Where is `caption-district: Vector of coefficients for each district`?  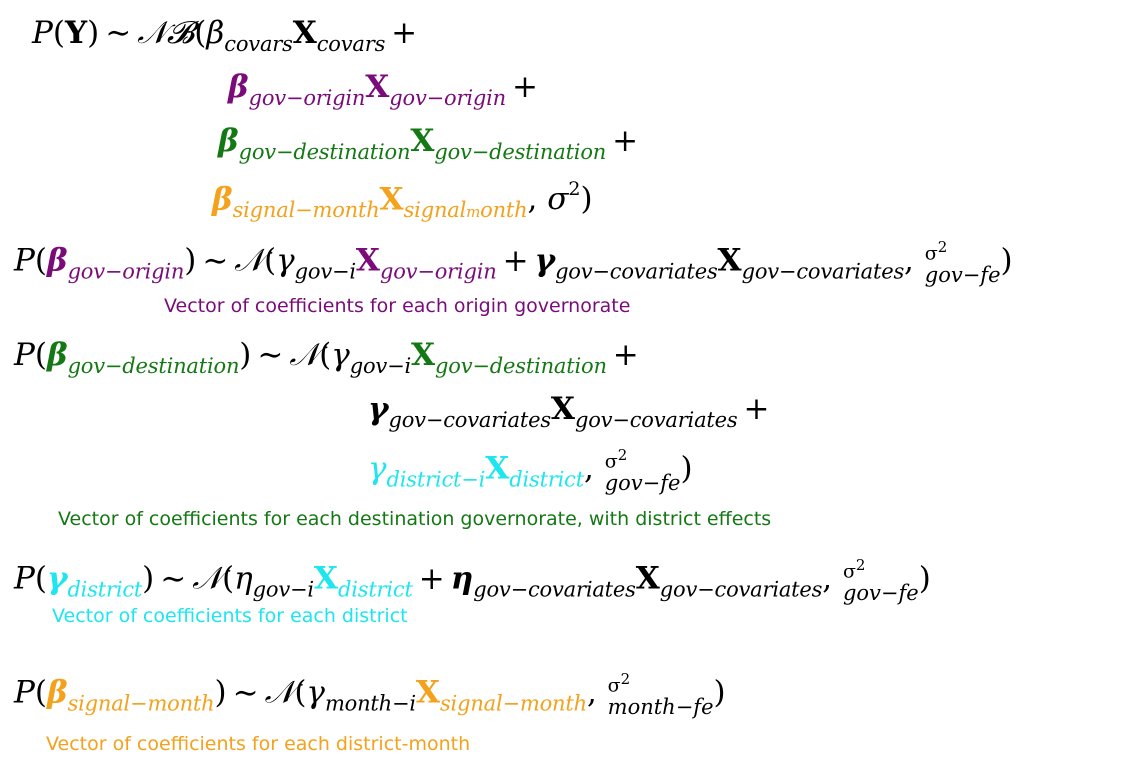 caption-district: Vector of coefficients for each district is located at coordinates (230, 616).